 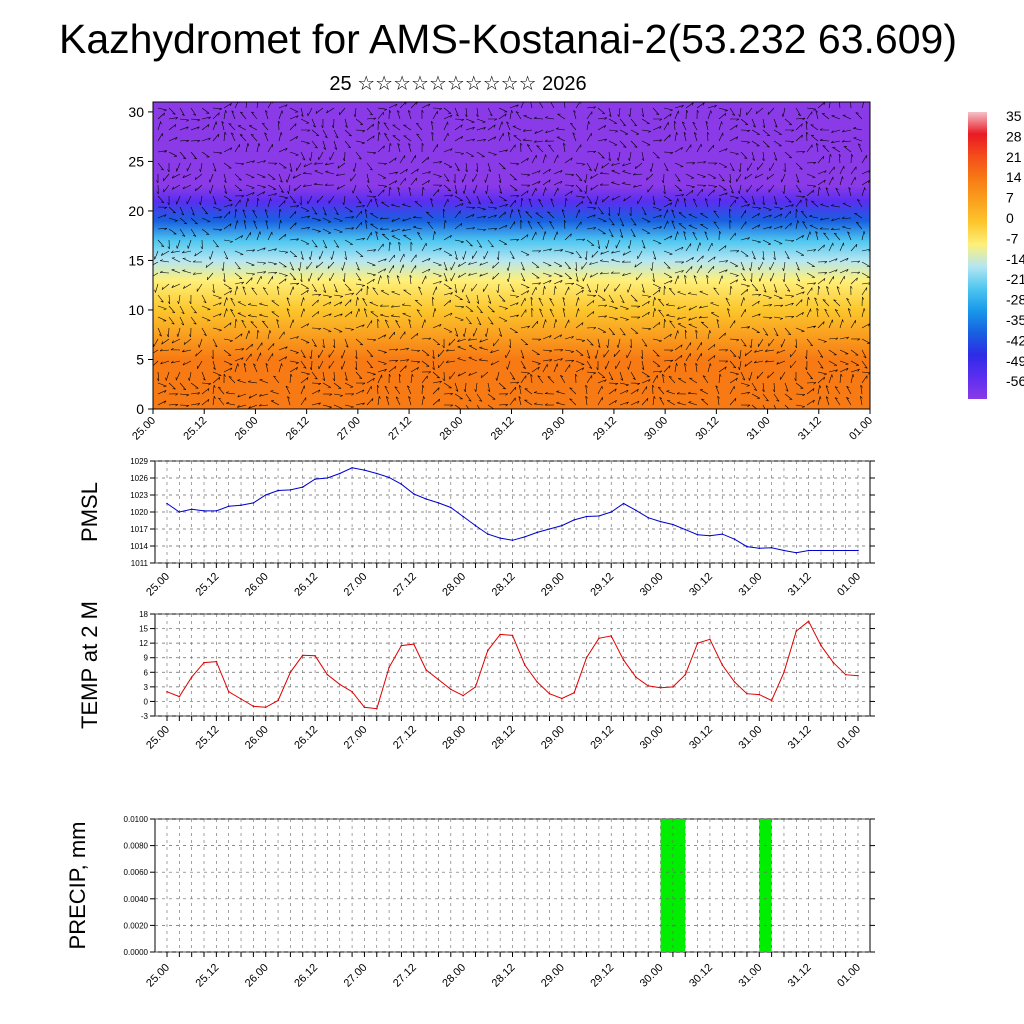 What do you see at coordinates (701, 738) in the screenshot?
I see `temp-x-tick-label: 30.12` at bounding box center [701, 738].